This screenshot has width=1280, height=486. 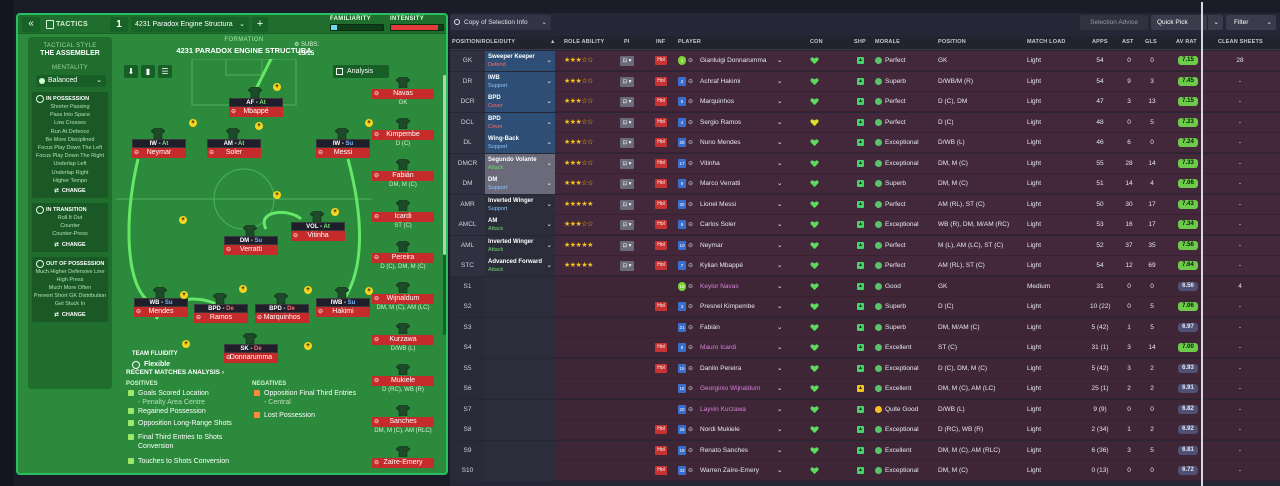 What do you see at coordinates (584, 42) in the screenshot?
I see `col-role-ability: ROLE ABILITY` at bounding box center [584, 42].